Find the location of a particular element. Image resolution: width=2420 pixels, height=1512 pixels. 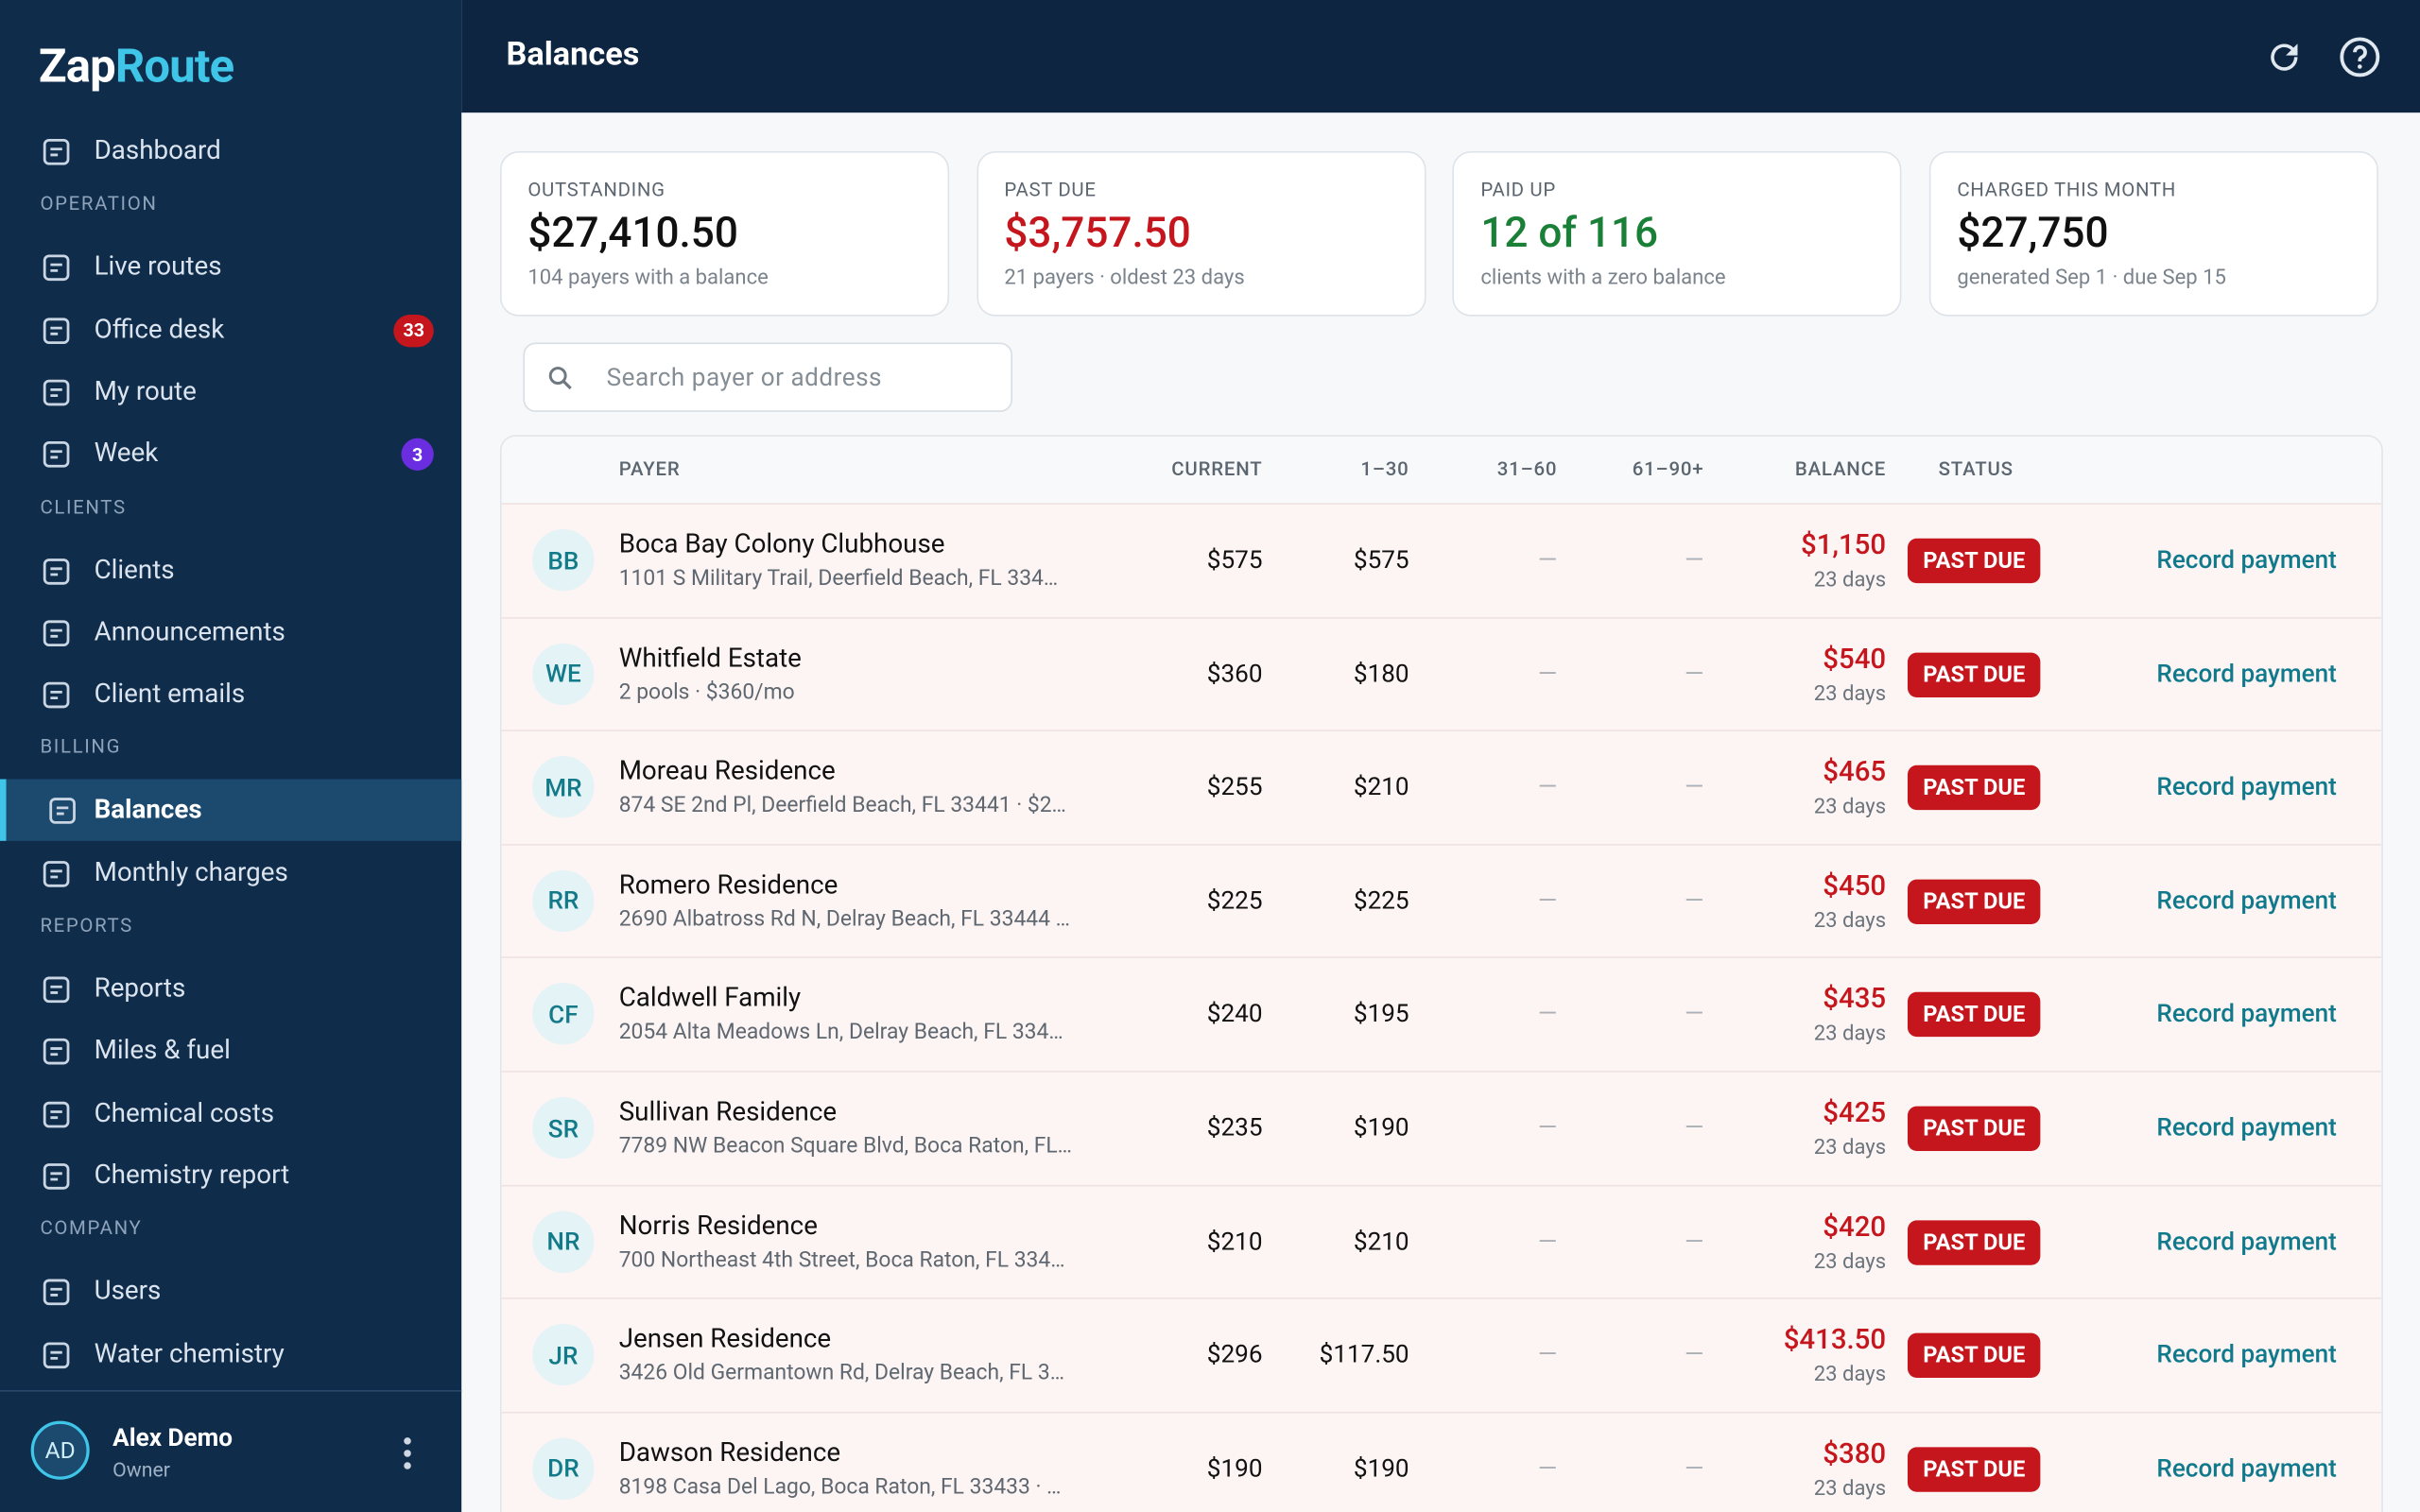

card-note: 104 payers with a balance is located at coordinates (648, 277).